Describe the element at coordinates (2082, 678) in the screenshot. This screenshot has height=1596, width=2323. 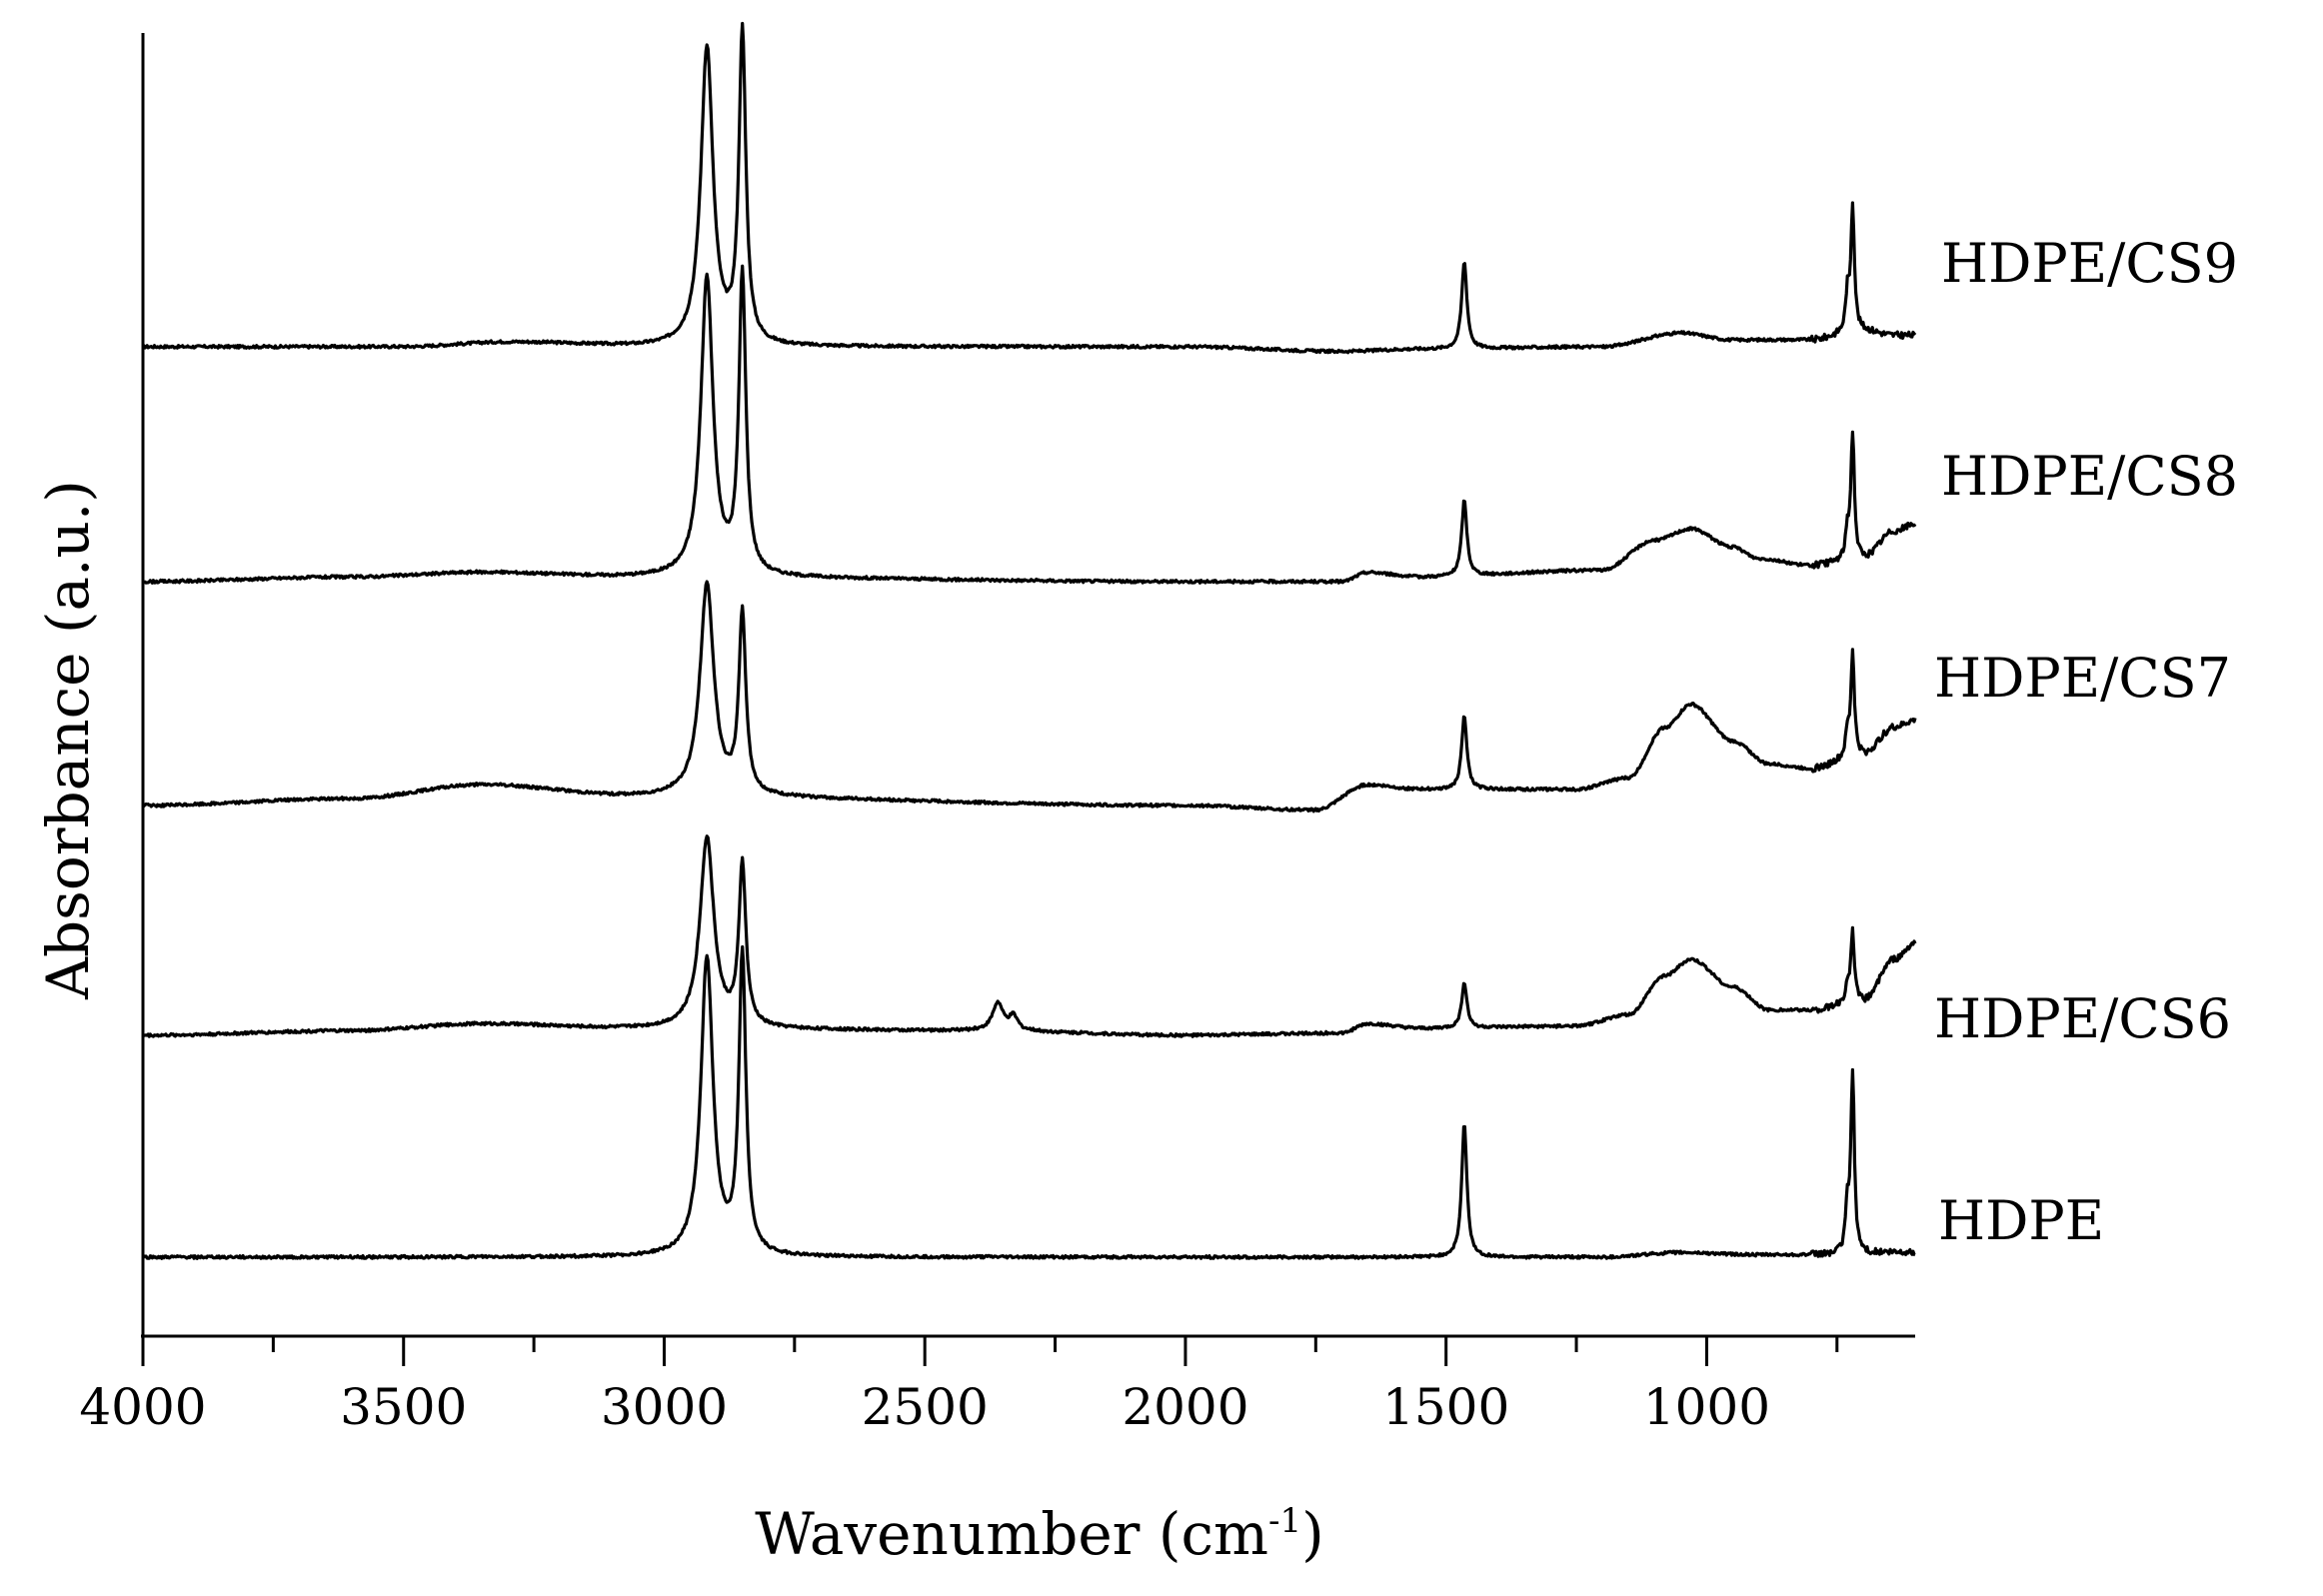
I see `series-label-hdpe-cs7: HDPE/CS7` at that location.